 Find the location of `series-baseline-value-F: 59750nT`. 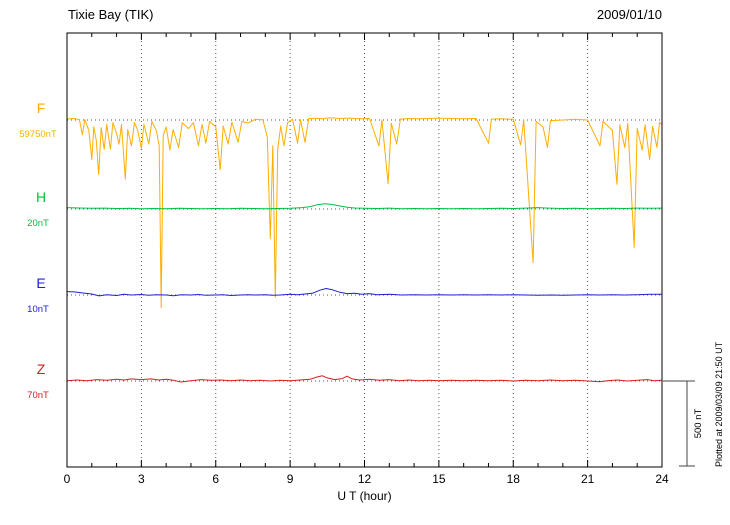

series-baseline-value-F: 59750nT is located at coordinates (38, 134).